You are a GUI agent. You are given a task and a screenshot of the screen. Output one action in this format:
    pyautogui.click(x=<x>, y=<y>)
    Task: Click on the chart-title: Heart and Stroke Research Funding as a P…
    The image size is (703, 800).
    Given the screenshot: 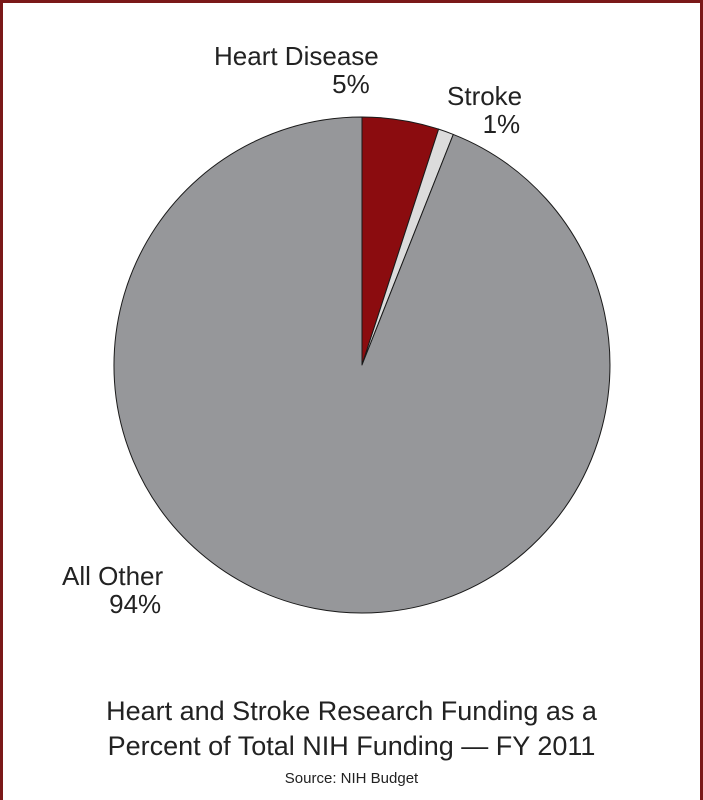 What is the action you would take?
    pyautogui.click(x=351, y=729)
    